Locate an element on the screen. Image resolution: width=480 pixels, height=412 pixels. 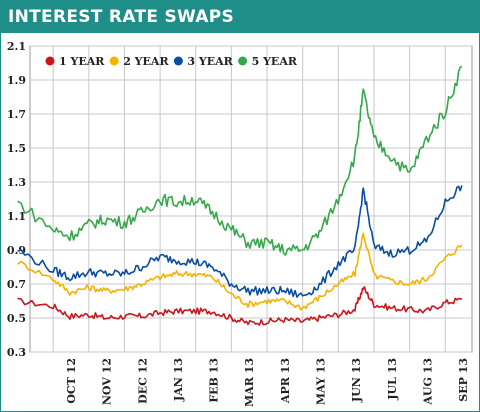
x-tick-label: JUN 13 is located at coordinates (356, 380).